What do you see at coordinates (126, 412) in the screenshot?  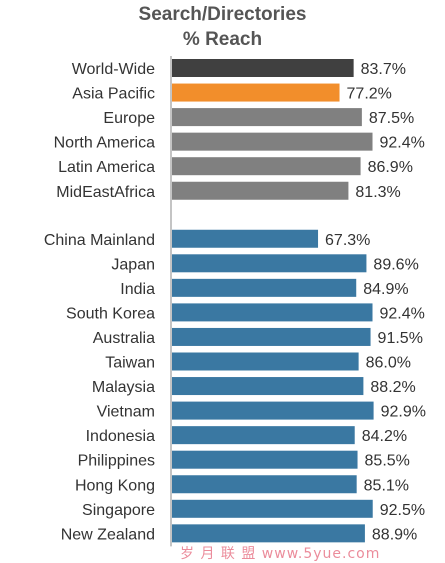 I see `category-label: Vietnam` at bounding box center [126, 412].